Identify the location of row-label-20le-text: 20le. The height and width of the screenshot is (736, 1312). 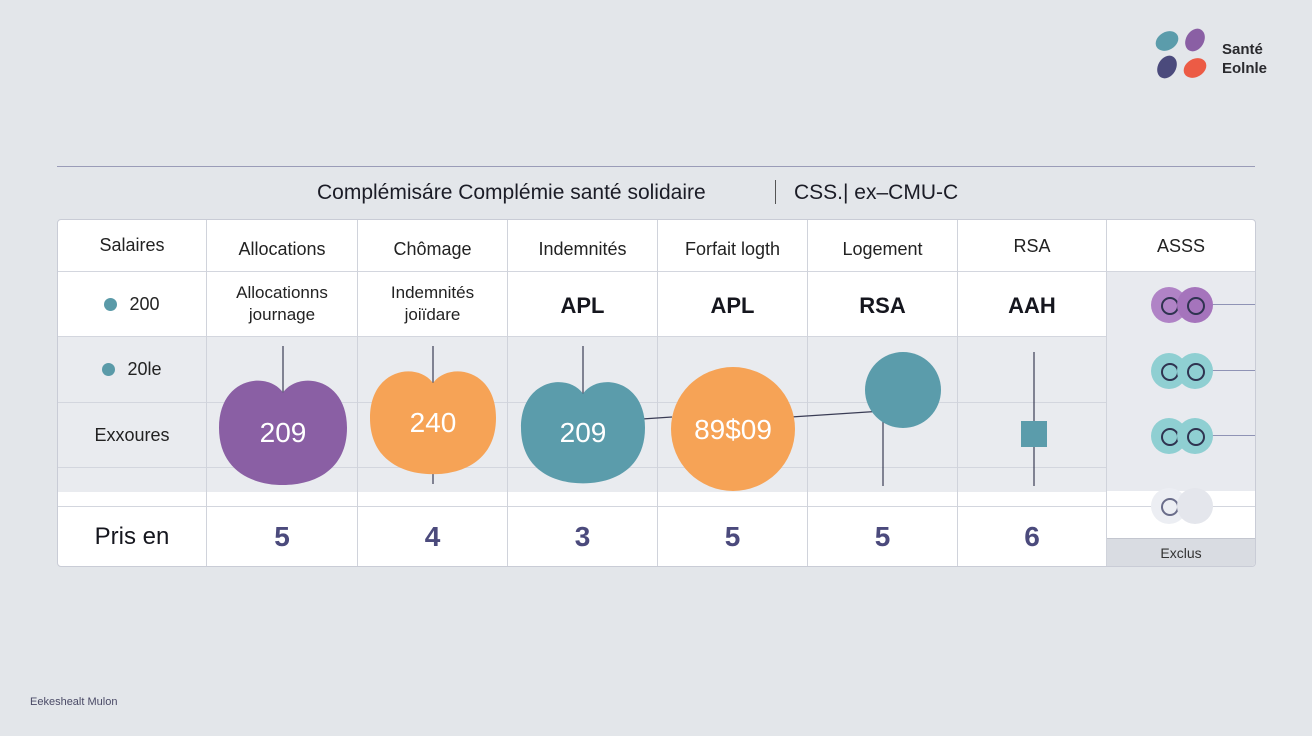
(144, 369).